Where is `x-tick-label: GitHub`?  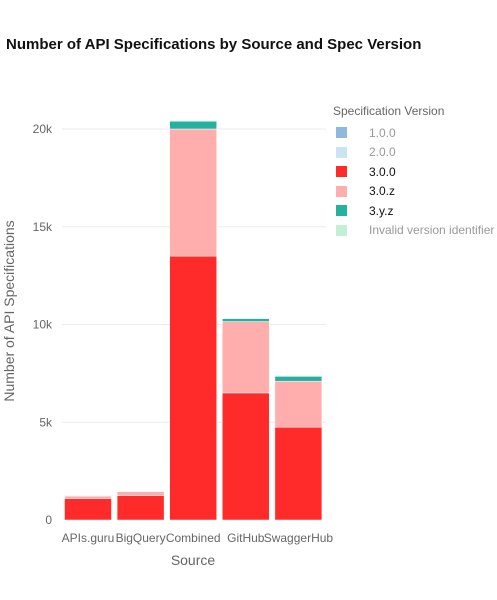
x-tick-label: GitHub is located at coordinates (246, 538).